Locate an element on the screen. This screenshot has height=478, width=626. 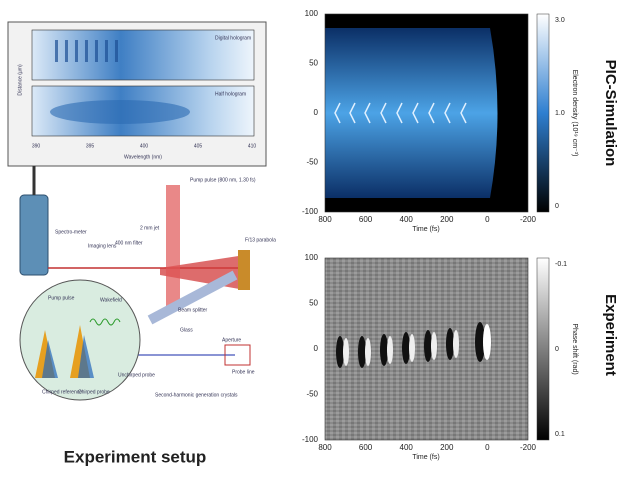
hologram-top is located at coordinates (143, 55).